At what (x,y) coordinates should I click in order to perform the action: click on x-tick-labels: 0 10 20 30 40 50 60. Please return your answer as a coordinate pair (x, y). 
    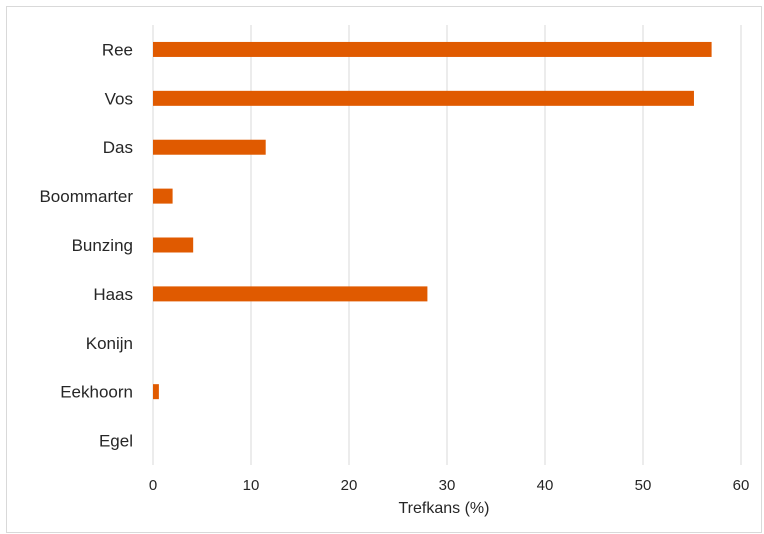
    Looking at the image, I should click on (449, 485).